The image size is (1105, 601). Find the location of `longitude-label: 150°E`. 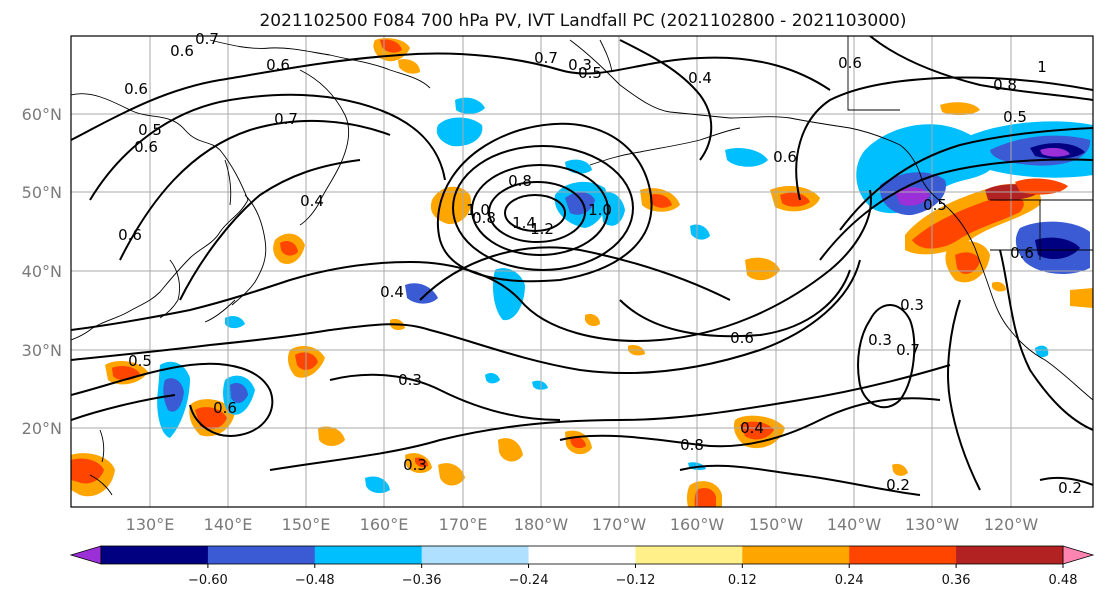

longitude-label: 150°E is located at coordinates (306, 524).